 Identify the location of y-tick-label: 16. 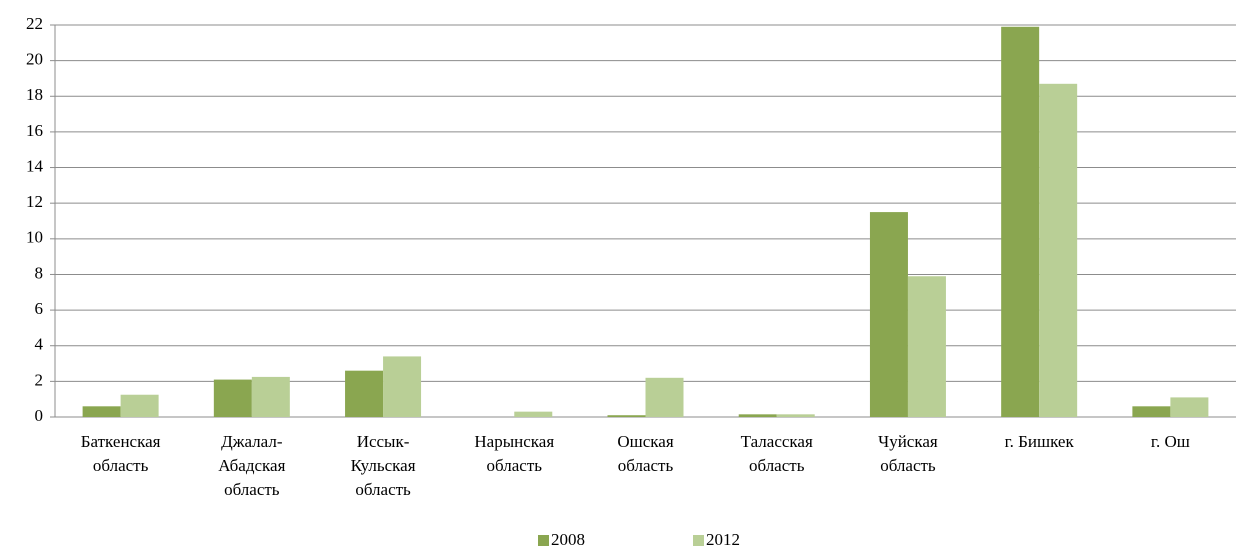
(34, 130).